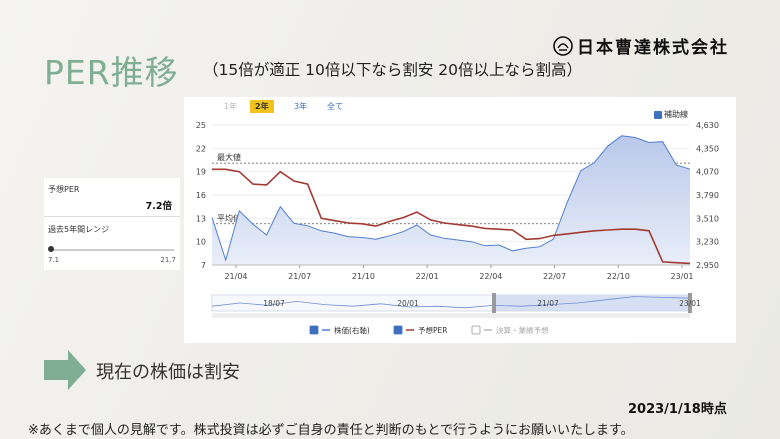  I want to click on range-min: 7.1, so click(54, 260).